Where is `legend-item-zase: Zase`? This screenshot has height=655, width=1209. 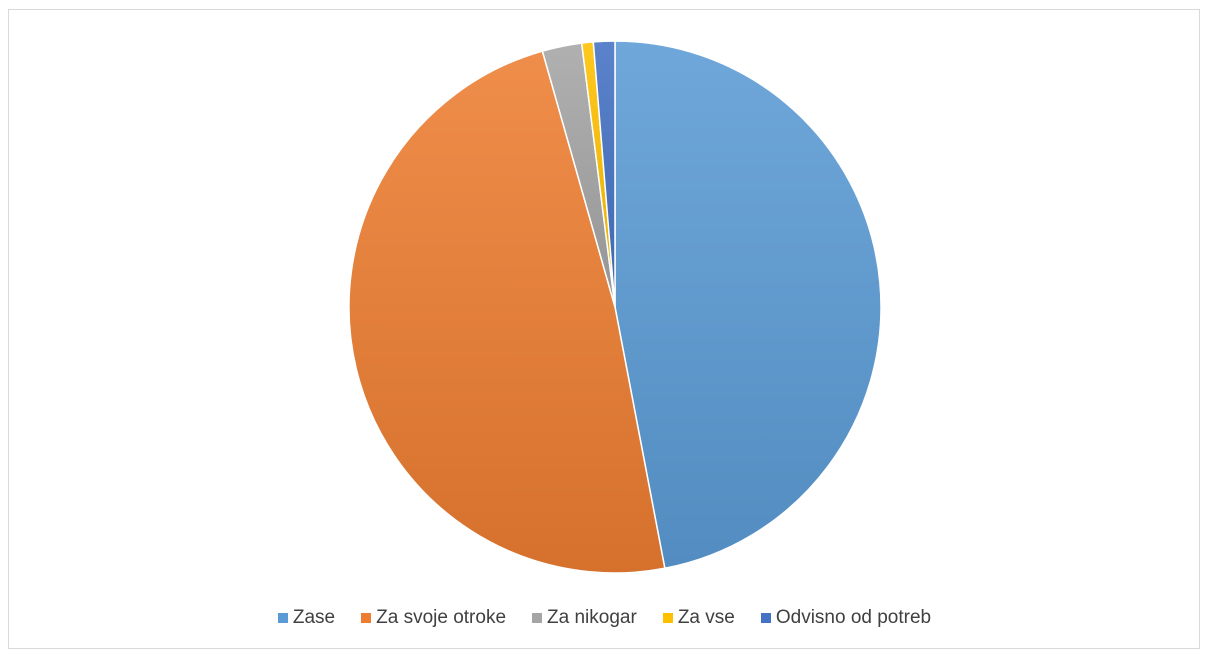 legend-item-zase: Zase is located at coordinates (306, 618).